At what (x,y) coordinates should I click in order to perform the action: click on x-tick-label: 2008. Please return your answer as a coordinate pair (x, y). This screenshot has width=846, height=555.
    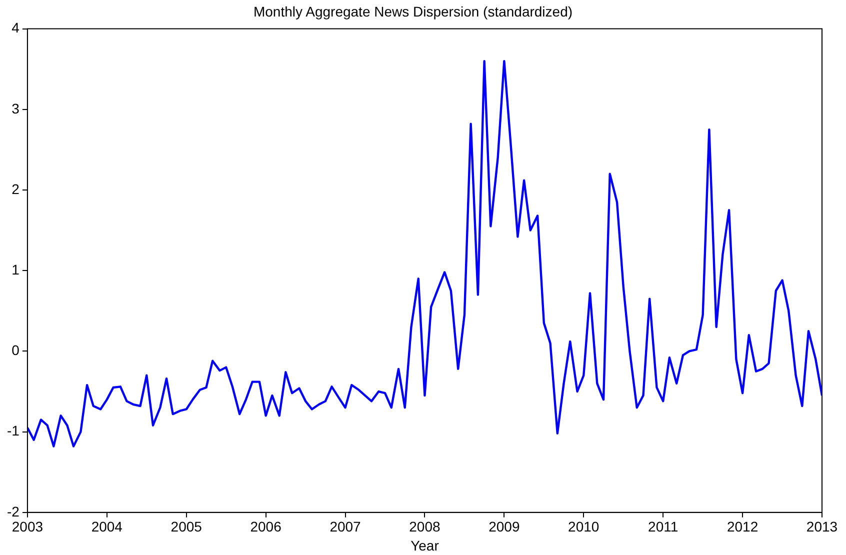
    Looking at the image, I should click on (425, 526).